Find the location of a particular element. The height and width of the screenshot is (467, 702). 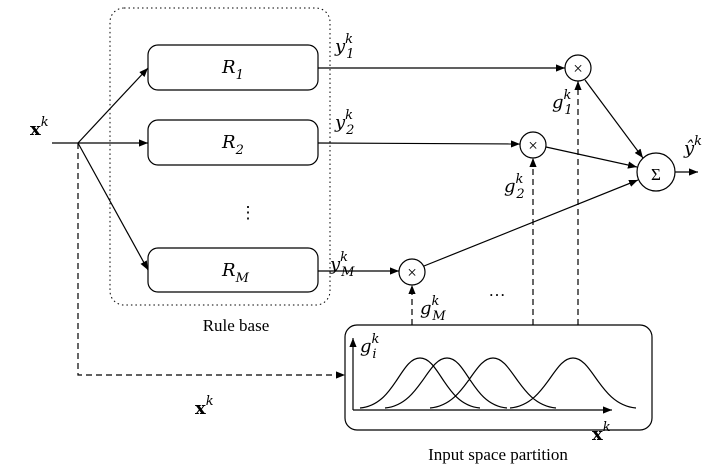

rule-label: R1 is located at coordinates (232, 70).